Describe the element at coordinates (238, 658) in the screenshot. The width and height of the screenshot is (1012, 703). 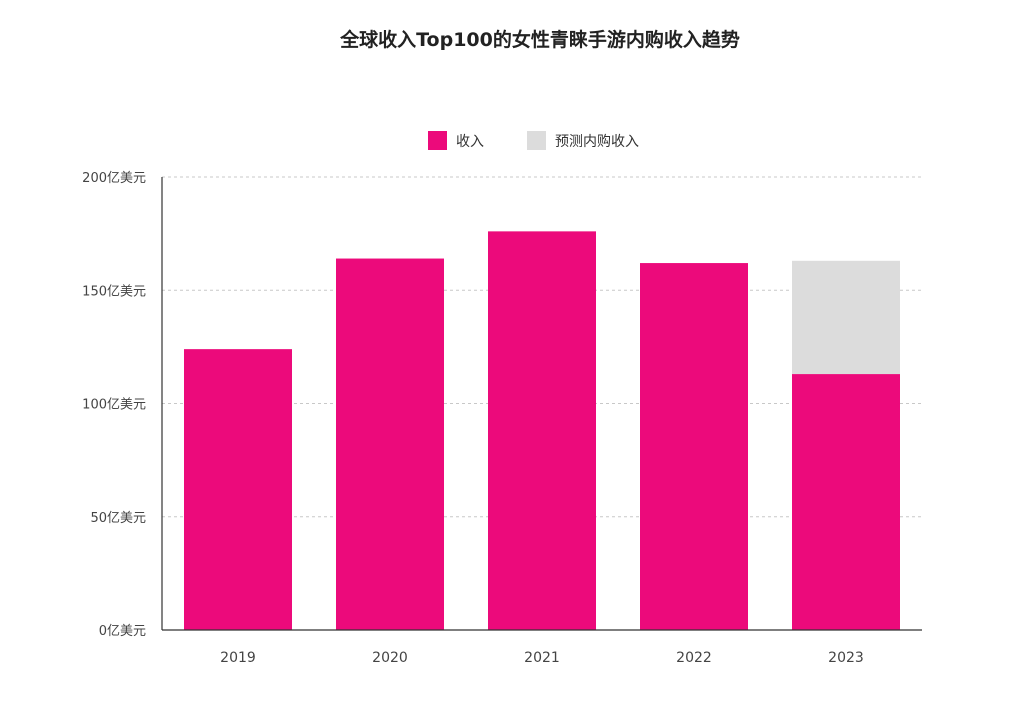
I see `x-tick-label: 2019` at that location.